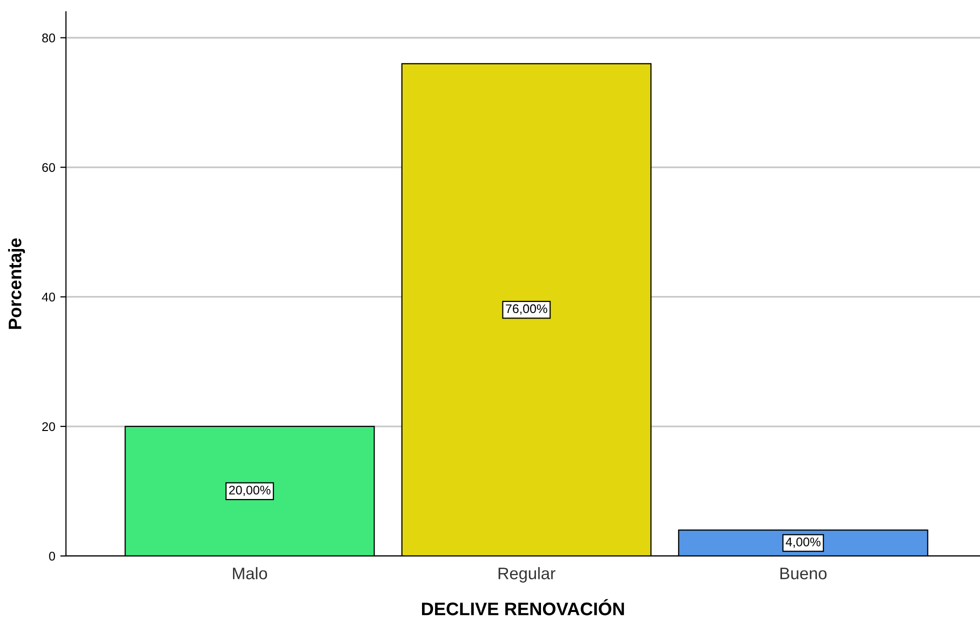 The height and width of the screenshot is (632, 980). Describe the element at coordinates (49, 167) in the screenshot. I see `y-tick-label: 60` at that location.